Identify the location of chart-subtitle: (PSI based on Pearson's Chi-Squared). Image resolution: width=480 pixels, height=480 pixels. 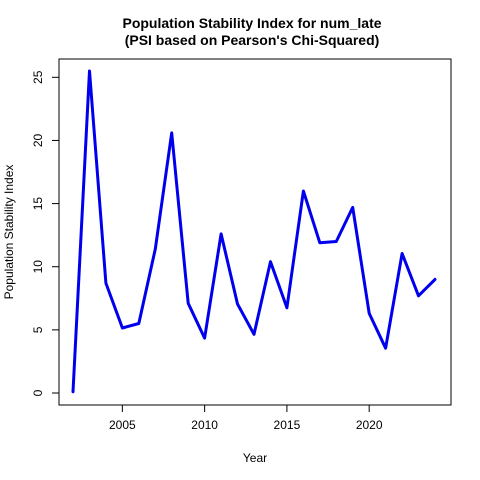
(252, 40).